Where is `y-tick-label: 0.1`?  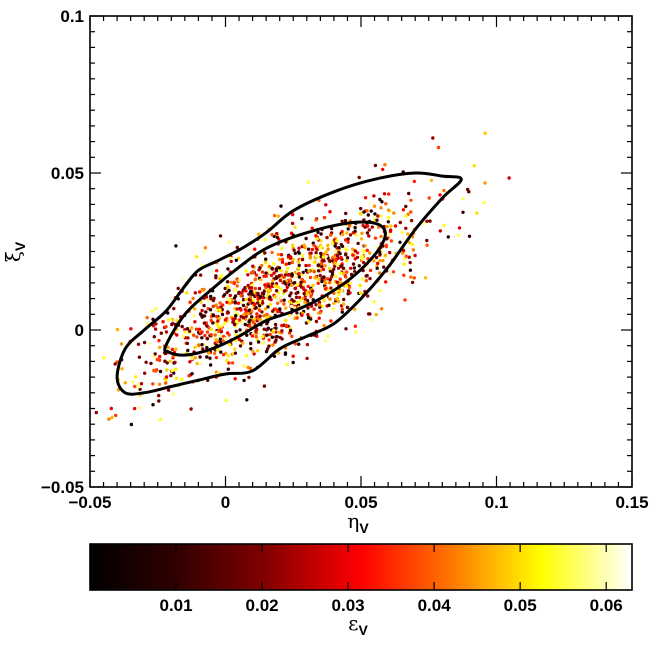
y-tick-label: 0.1 is located at coordinates (72, 16).